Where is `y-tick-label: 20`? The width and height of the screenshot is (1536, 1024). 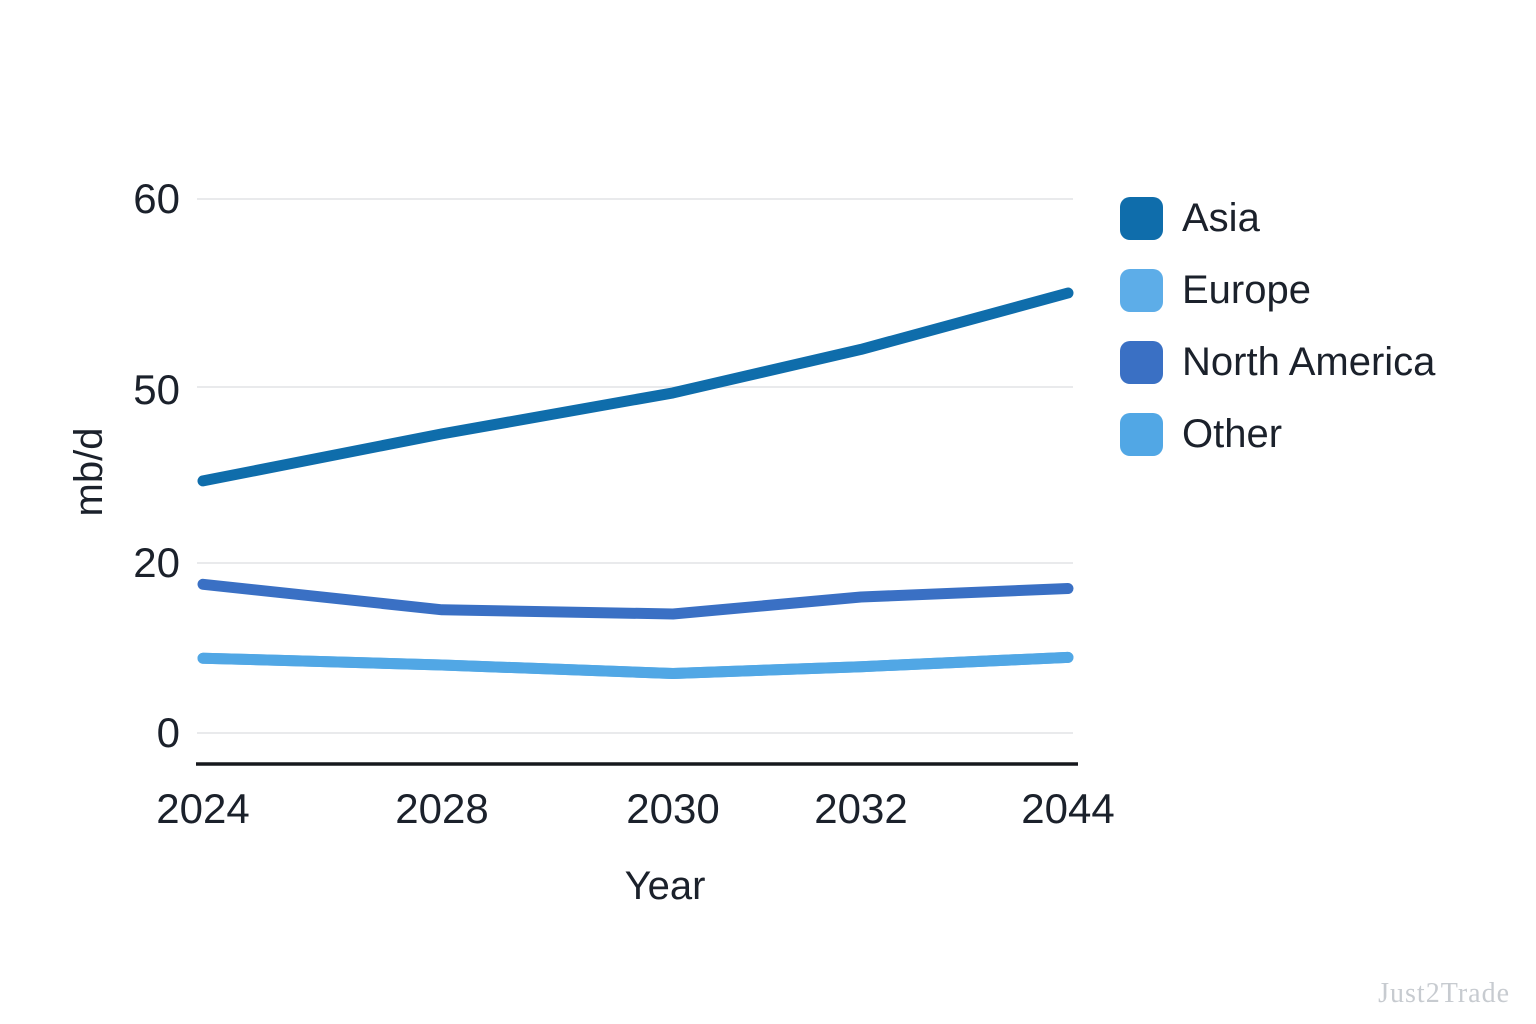 y-tick-label: 20 is located at coordinates (156, 562).